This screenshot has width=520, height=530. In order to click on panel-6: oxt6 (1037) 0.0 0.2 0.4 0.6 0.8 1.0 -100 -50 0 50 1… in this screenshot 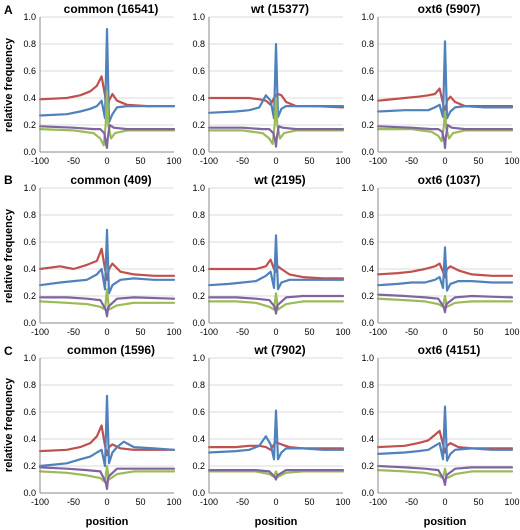, I will do `click(440, 255)`.